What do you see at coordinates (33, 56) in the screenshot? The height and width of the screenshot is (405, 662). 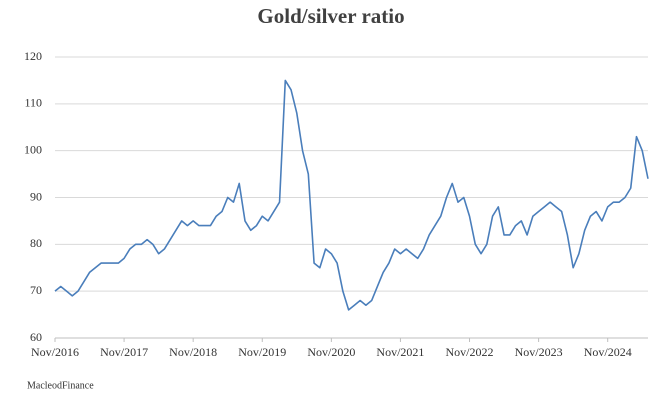 I see `y-tick-label: 120` at bounding box center [33, 56].